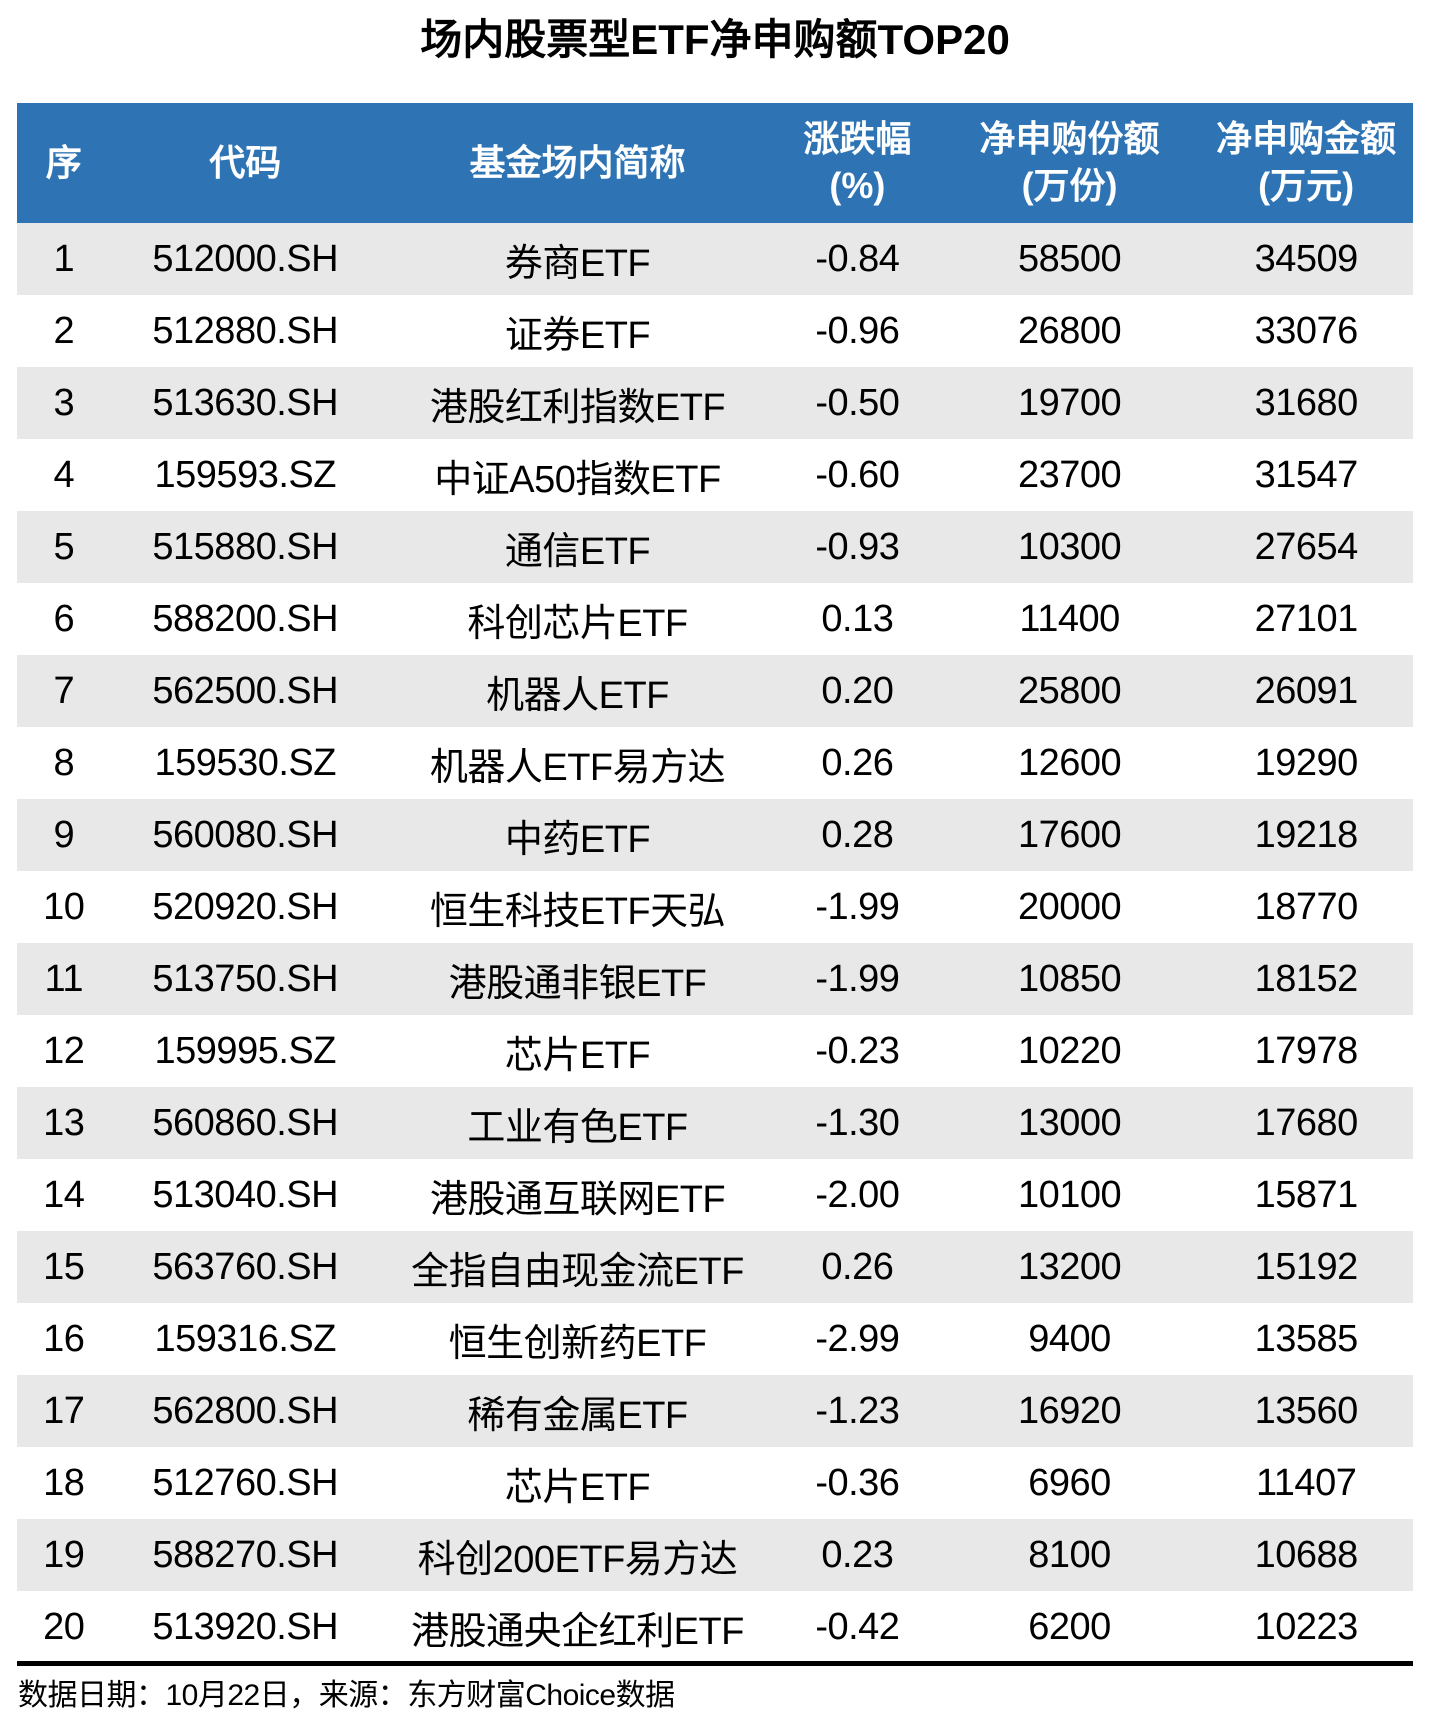 Image resolution: width=1430 pixels, height=1720 pixels. What do you see at coordinates (346, 1695) in the screenshot?
I see `data-source-note: 数据日期：10月22日，来源：东方财富Choice数据` at bounding box center [346, 1695].